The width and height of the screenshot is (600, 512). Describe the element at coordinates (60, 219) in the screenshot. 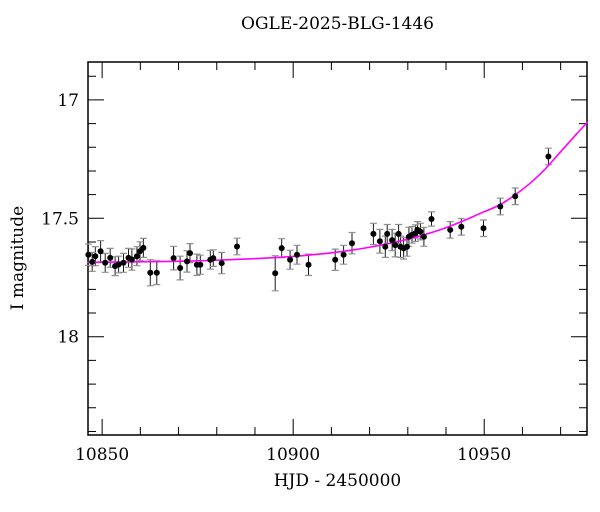

I see `y-tick-label: 17.5` at that location.